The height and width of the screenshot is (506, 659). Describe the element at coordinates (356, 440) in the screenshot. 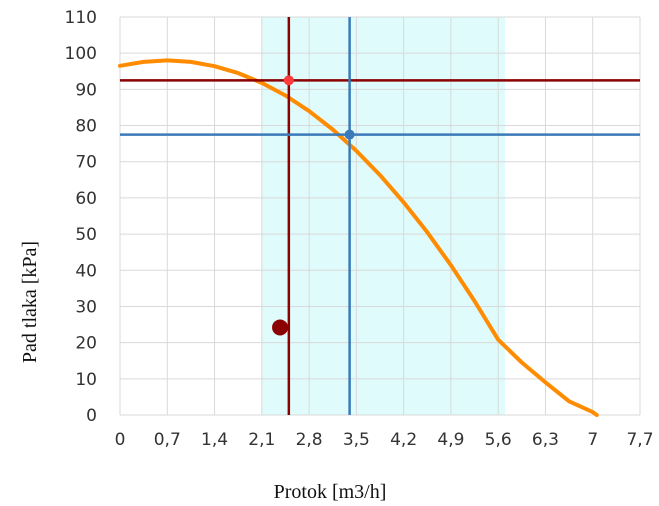

I see `x-tick-label: 3,5` at that location.